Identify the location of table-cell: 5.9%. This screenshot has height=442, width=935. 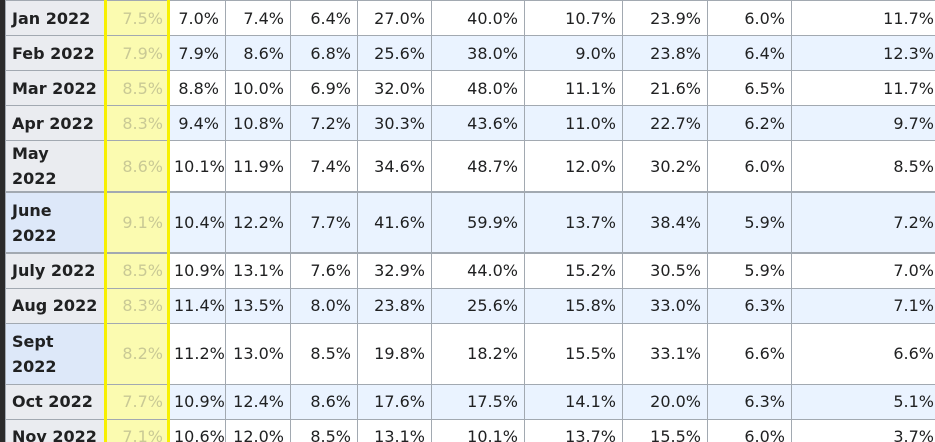
(749, 270).